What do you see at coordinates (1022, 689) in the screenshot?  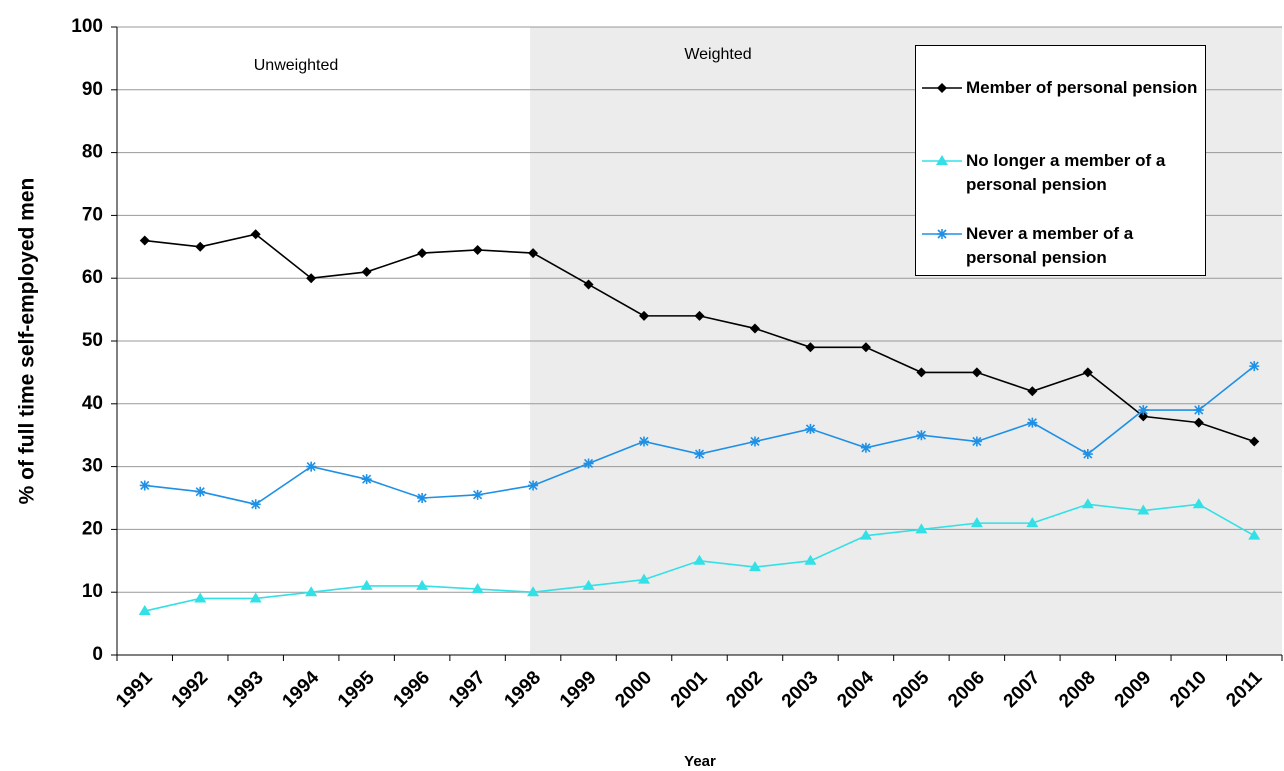 I see `x-tick-label: 2007` at bounding box center [1022, 689].